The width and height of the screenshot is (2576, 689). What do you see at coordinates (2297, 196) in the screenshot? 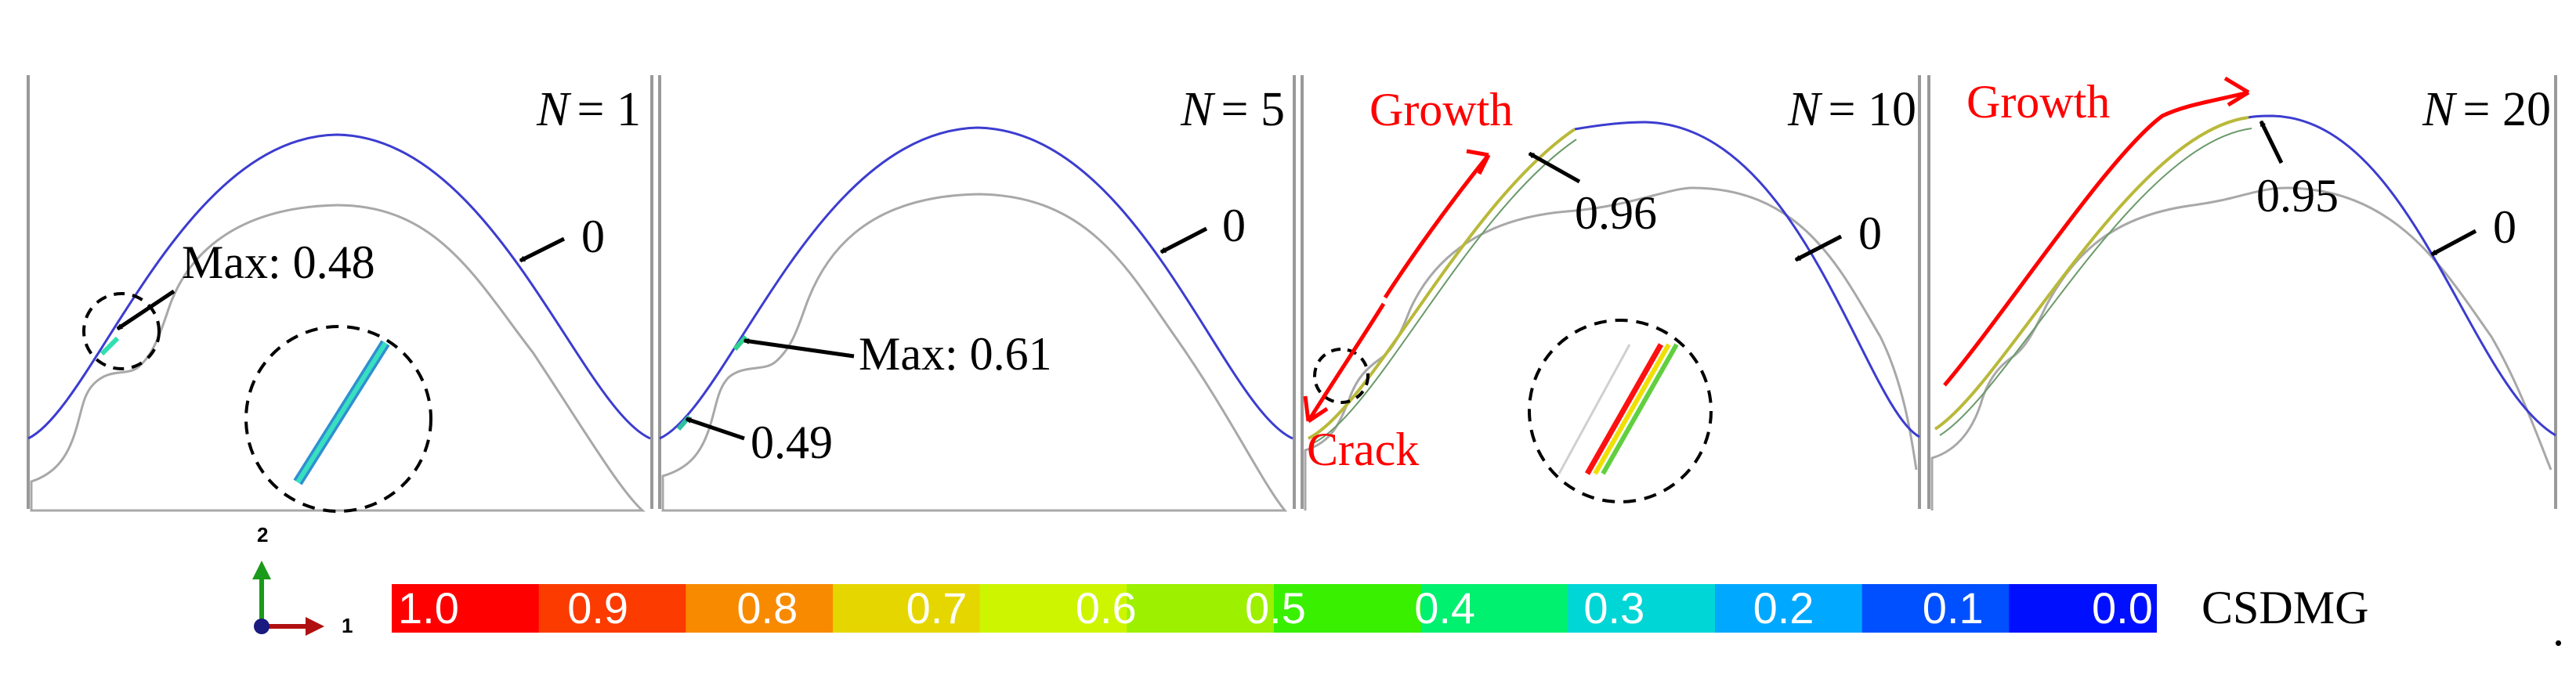
I see `peak-label: 0.95` at bounding box center [2297, 196].